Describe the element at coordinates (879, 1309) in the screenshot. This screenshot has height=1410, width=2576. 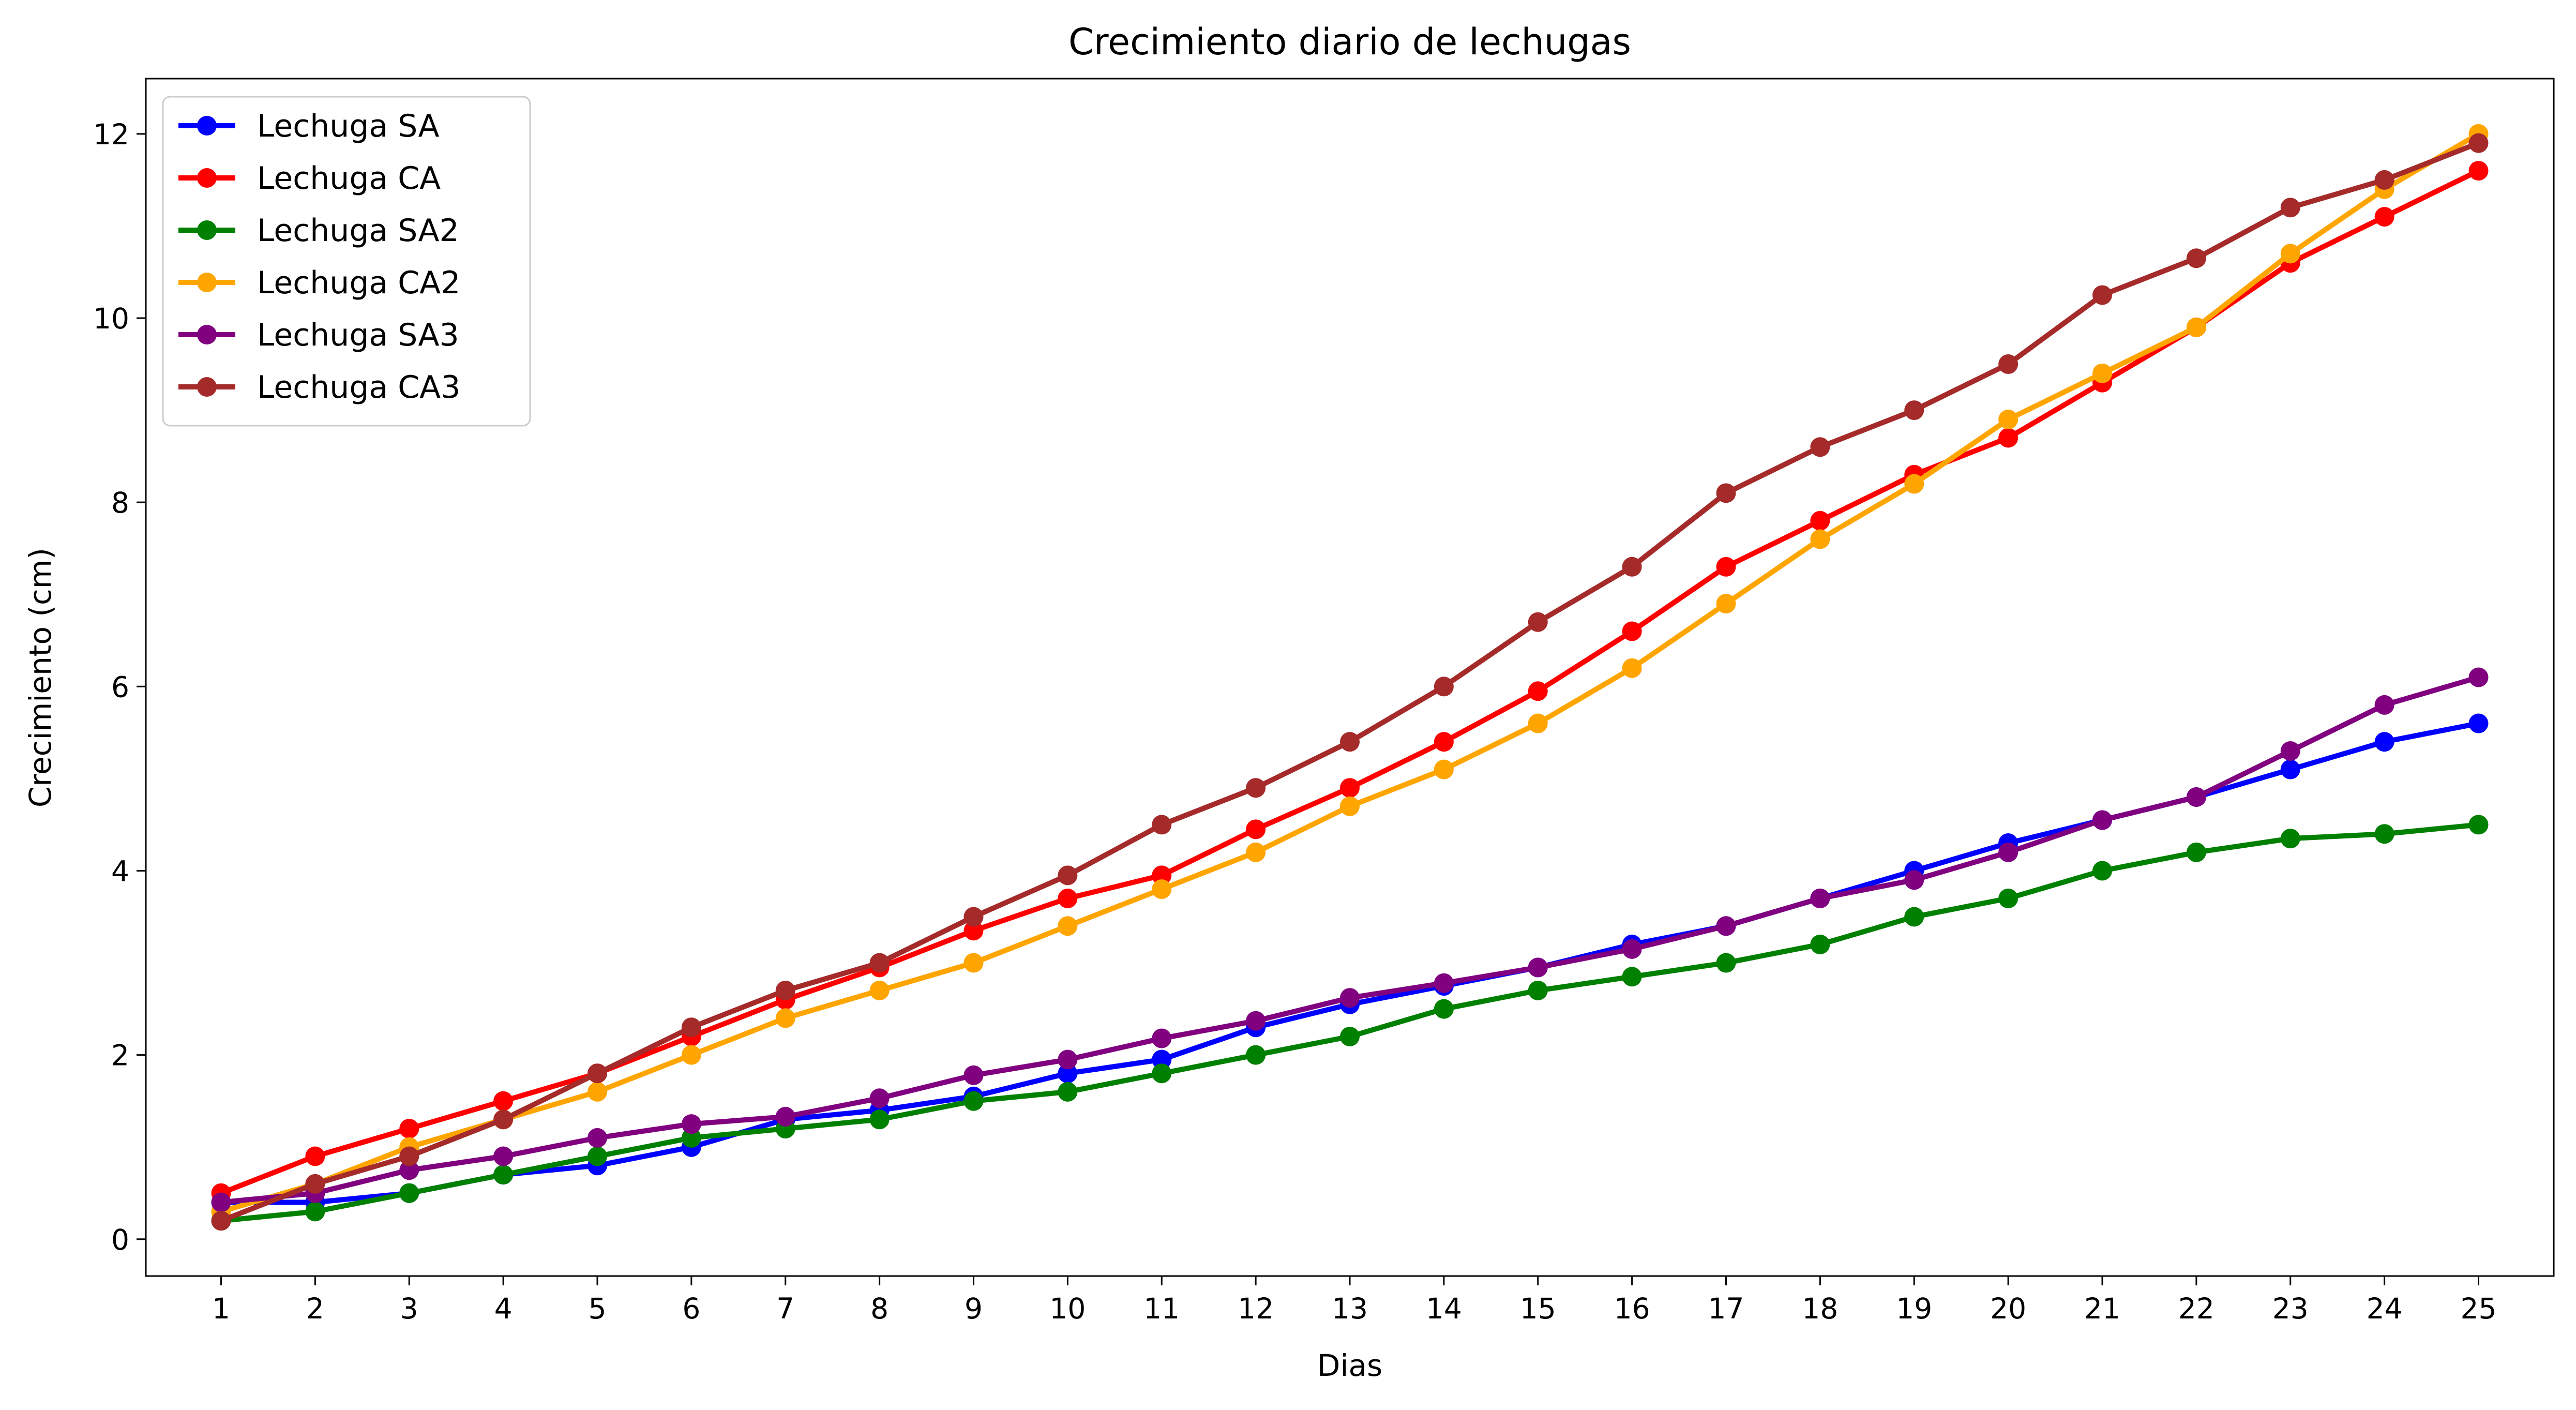
I see `x-tick-label: 8` at that location.